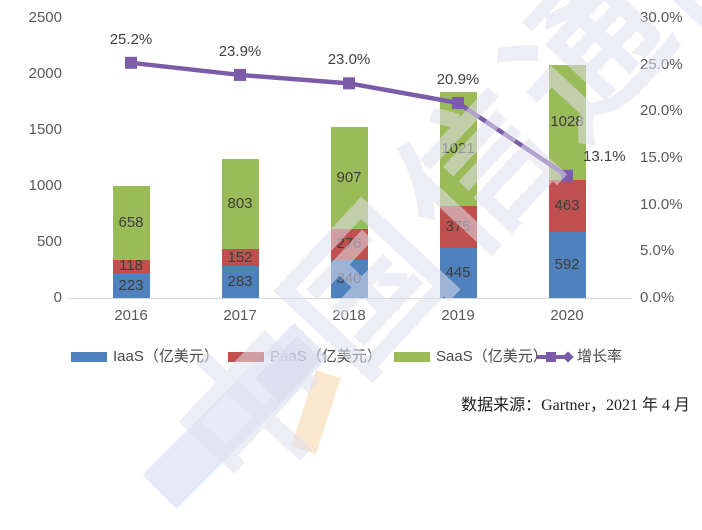 The height and width of the screenshot is (530, 702). I want to click on bar-segment-value: 445, so click(458, 273).